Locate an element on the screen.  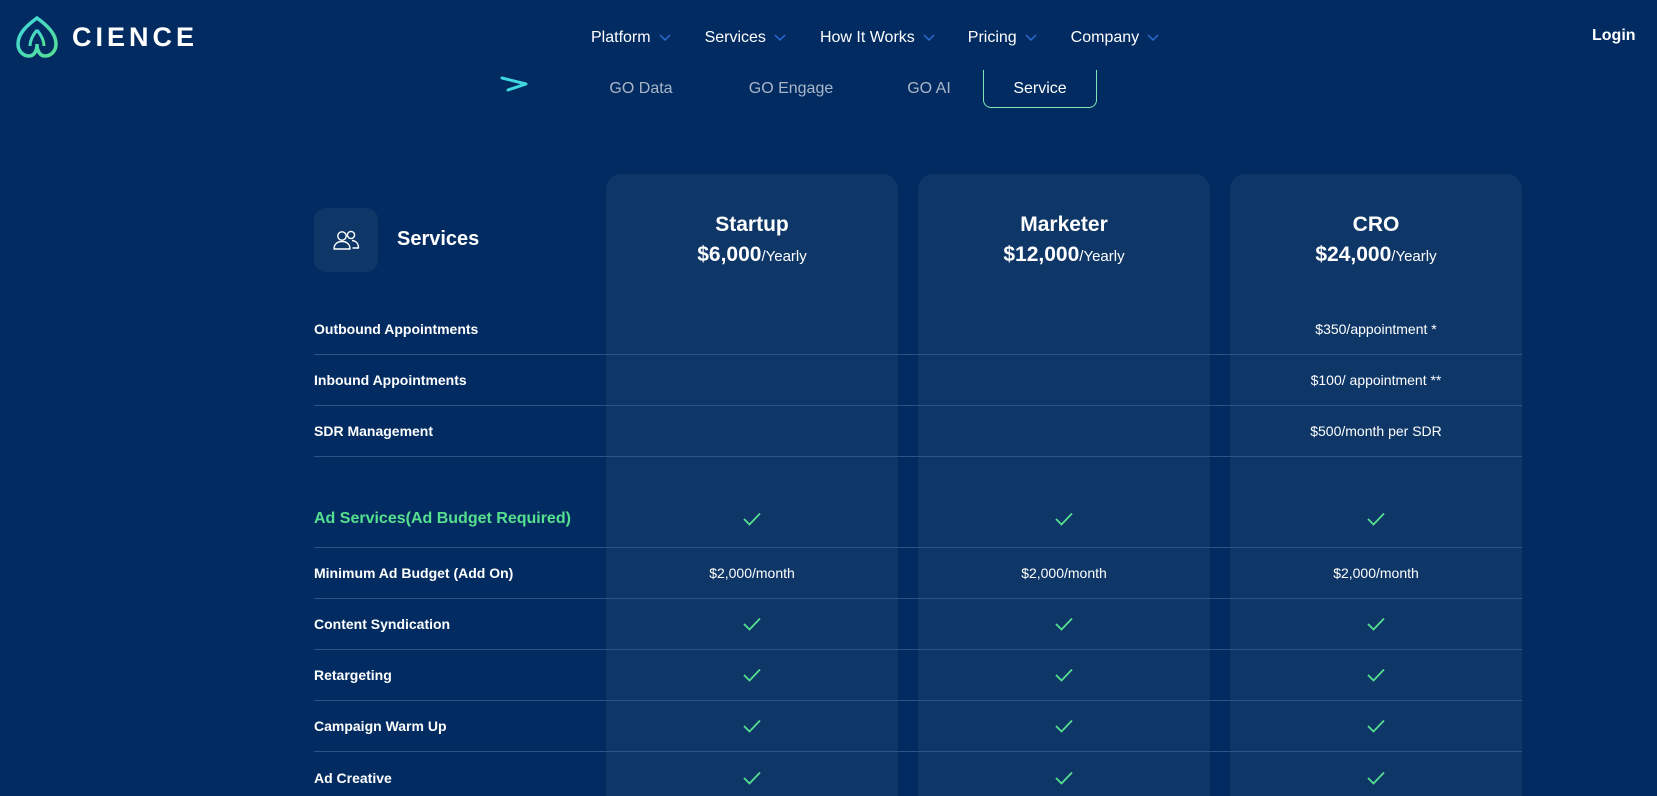
table-row: Content Syndication is located at coordinates (918, 624).